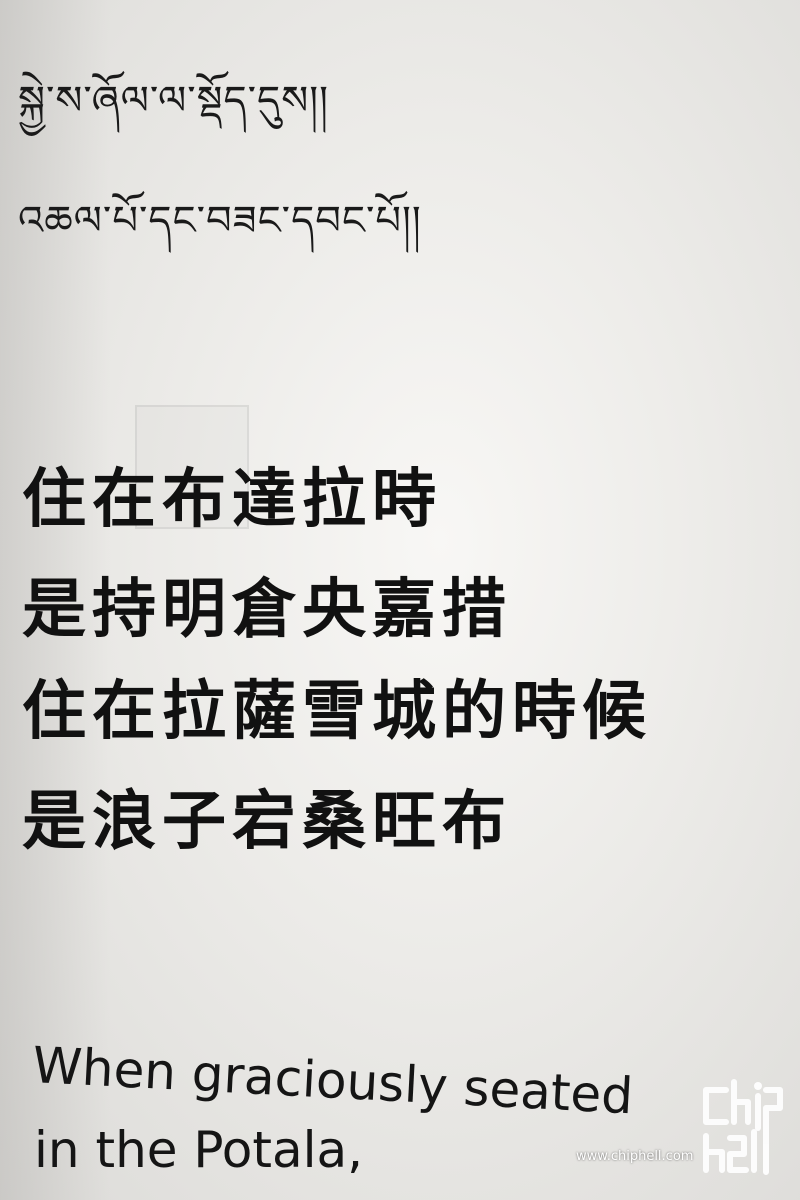 Image resolution: width=800 pixels, height=1200 pixels. Describe the element at coordinates (333, 1081) in the screenshot. I see `english-line-1: When graciously seated` at that location.